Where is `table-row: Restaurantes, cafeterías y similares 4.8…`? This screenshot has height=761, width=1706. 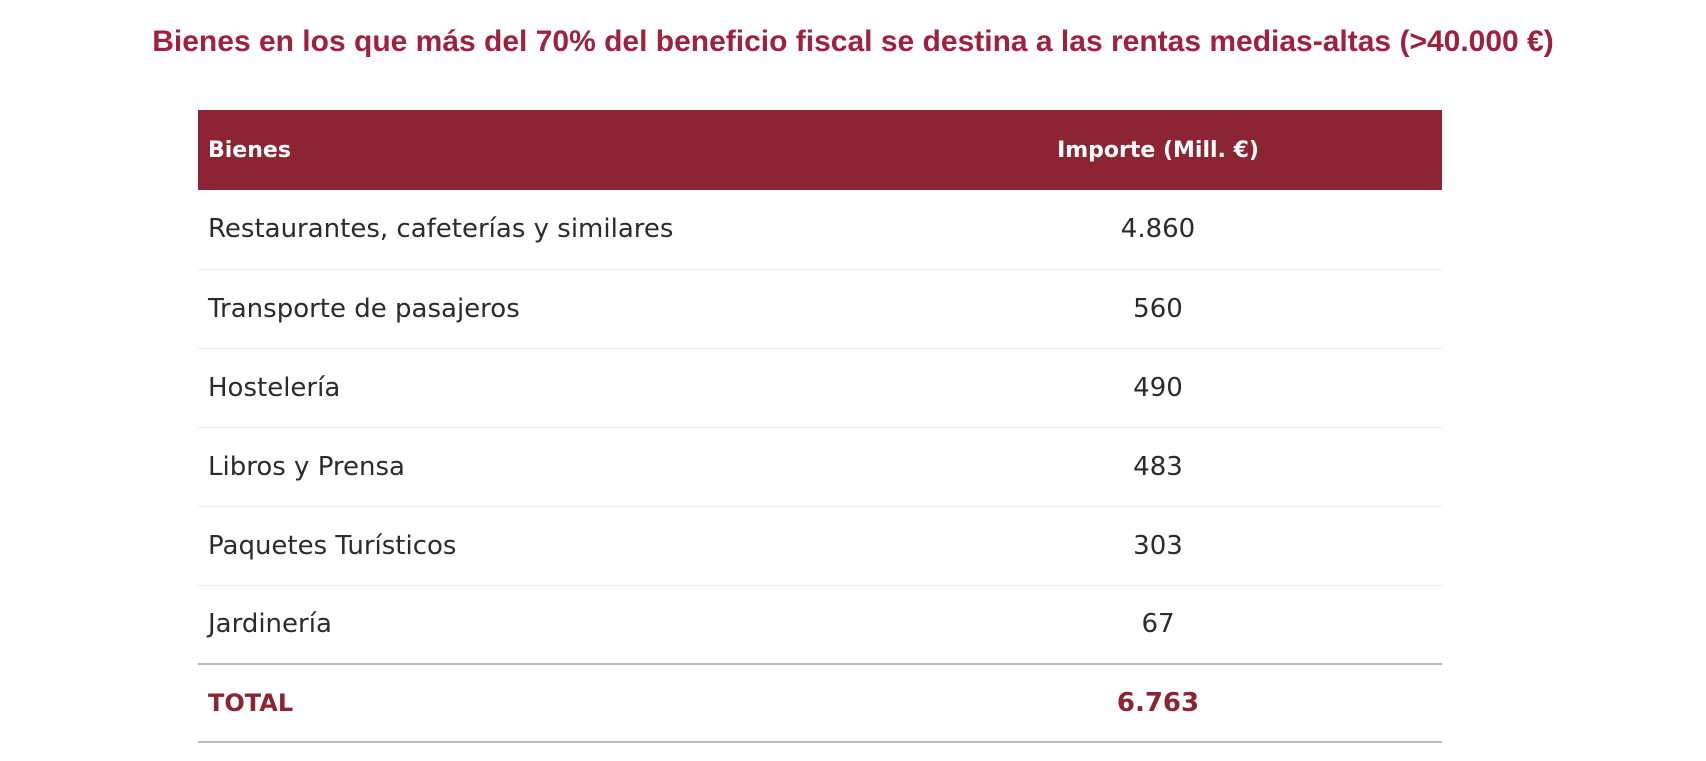
table-row: Restaurantes, cafeterías y similares 4.8… is located at coordinates (820, 229).